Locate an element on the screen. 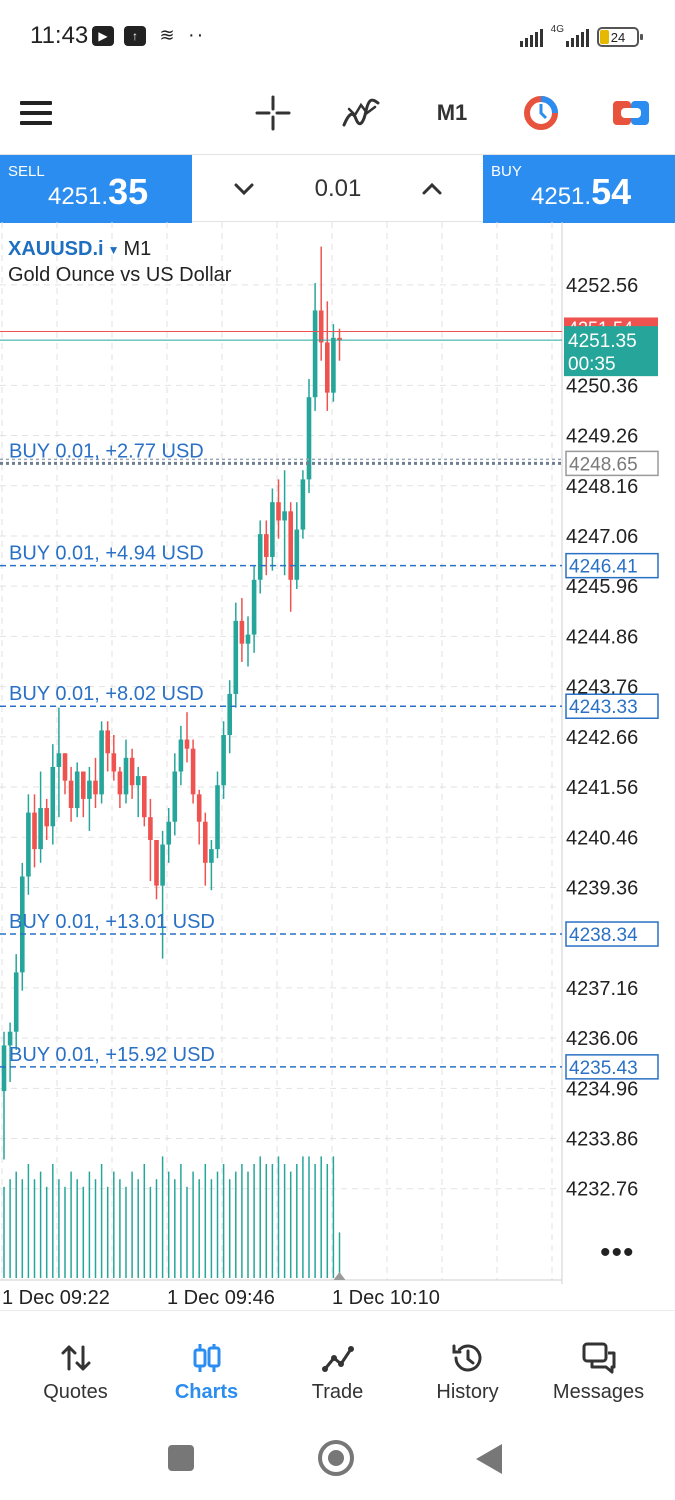  symbol-description: Gold Ounce vs US Dollar is located at coordinates (120, 275).